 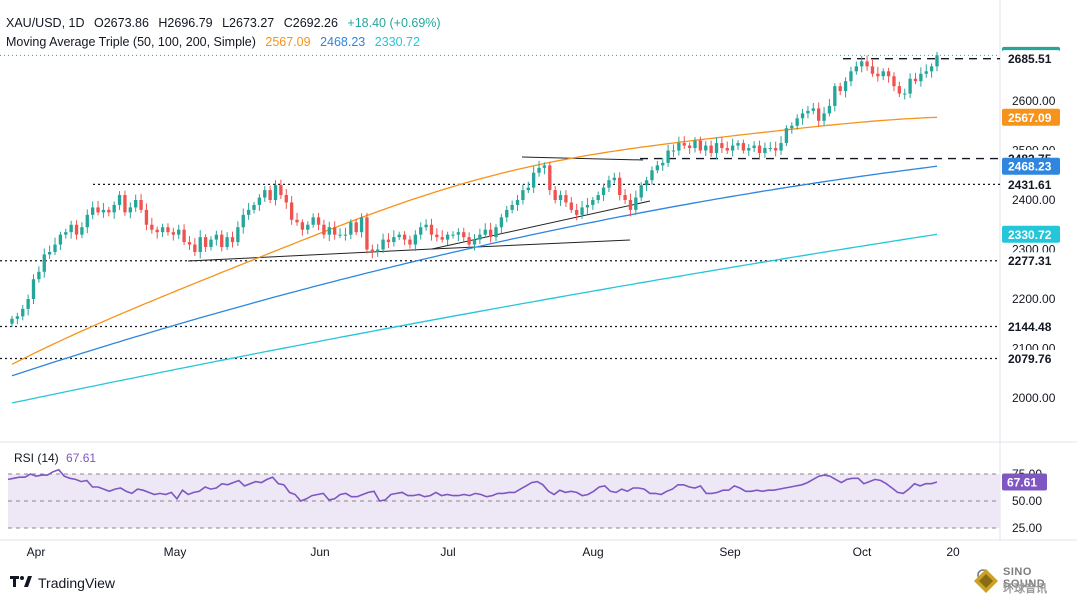 I want to click on rsi-label: RSI (14), so click(x=36, y=458).